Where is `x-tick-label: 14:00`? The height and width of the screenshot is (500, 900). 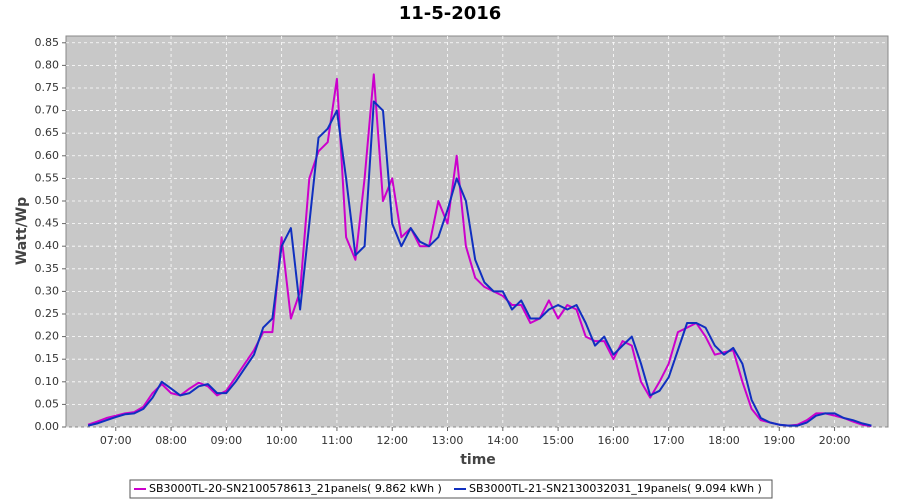 x-tick-label: 14:00 is located at coordinates (503, 440).